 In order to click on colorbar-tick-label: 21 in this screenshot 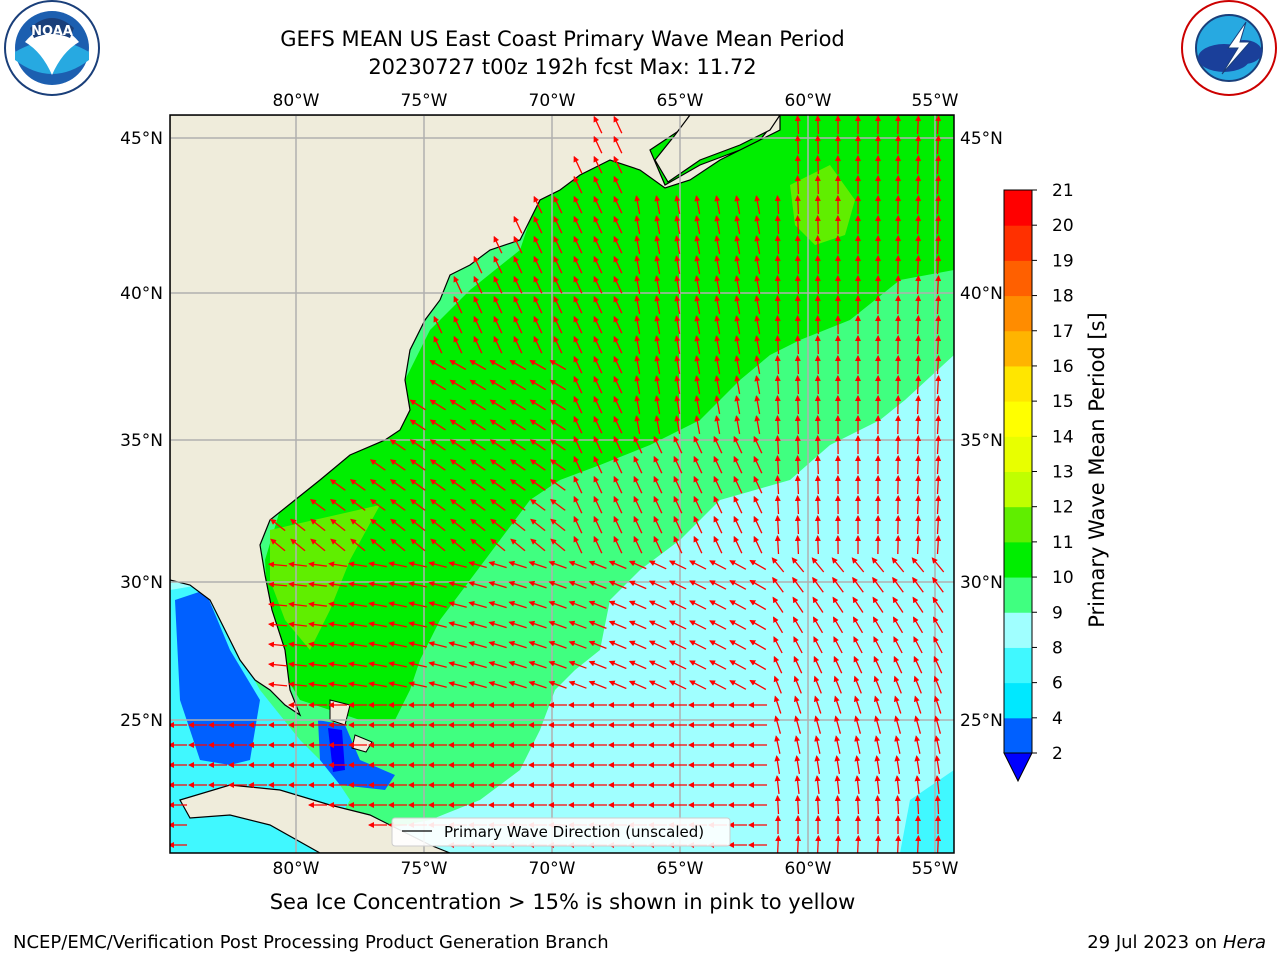, I will do `click(1063, 191)`.